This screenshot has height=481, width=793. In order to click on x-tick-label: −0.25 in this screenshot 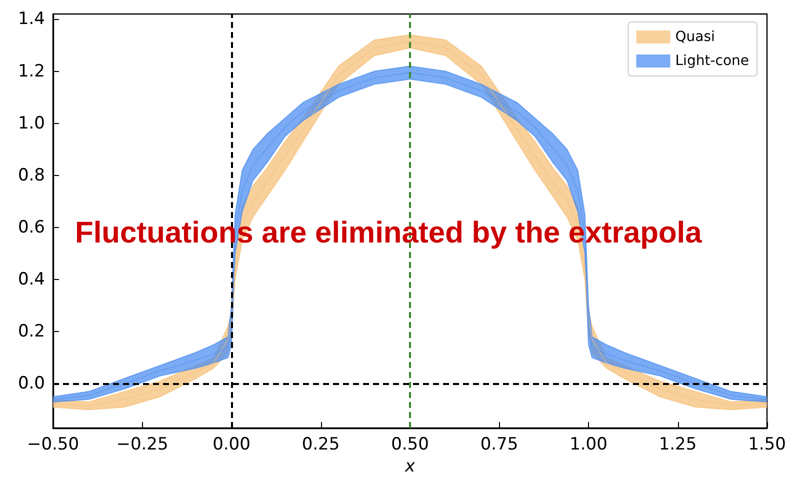, I will do `click(142, 444)`.